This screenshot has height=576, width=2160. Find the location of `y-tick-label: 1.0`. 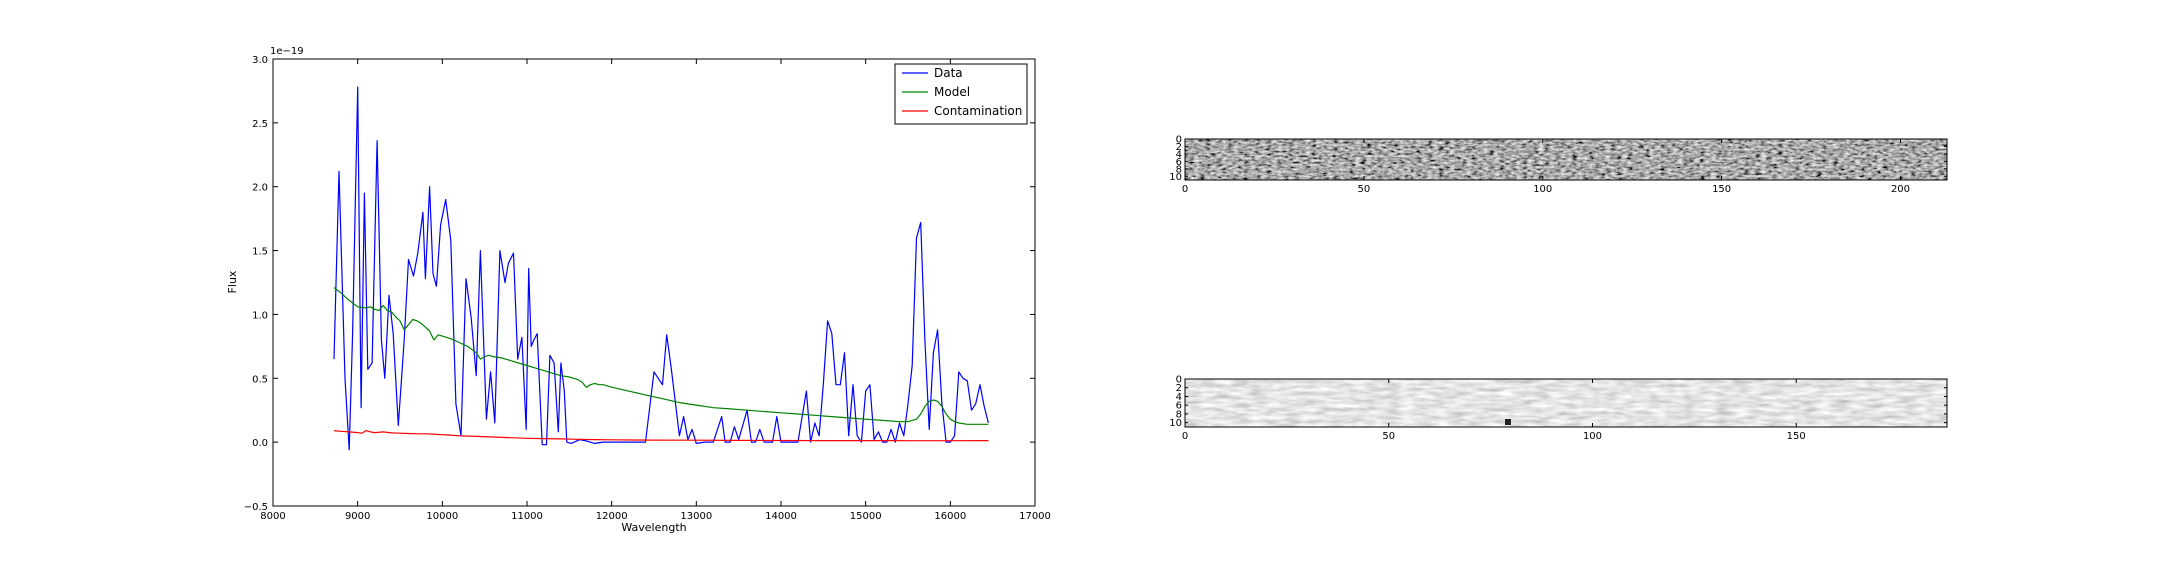

y-tick-label: 1.0 is located at coordinates (260, 315).